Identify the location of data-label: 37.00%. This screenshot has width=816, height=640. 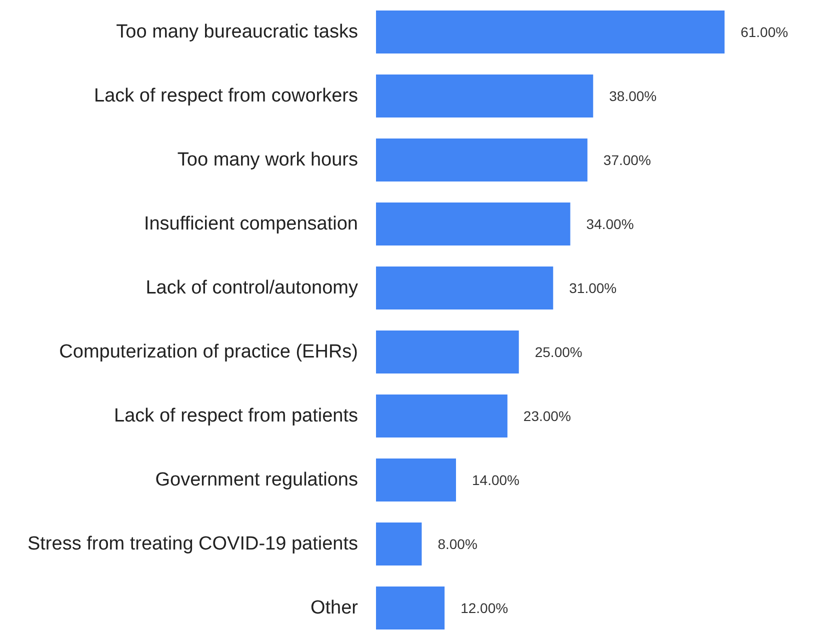
(627, 160).